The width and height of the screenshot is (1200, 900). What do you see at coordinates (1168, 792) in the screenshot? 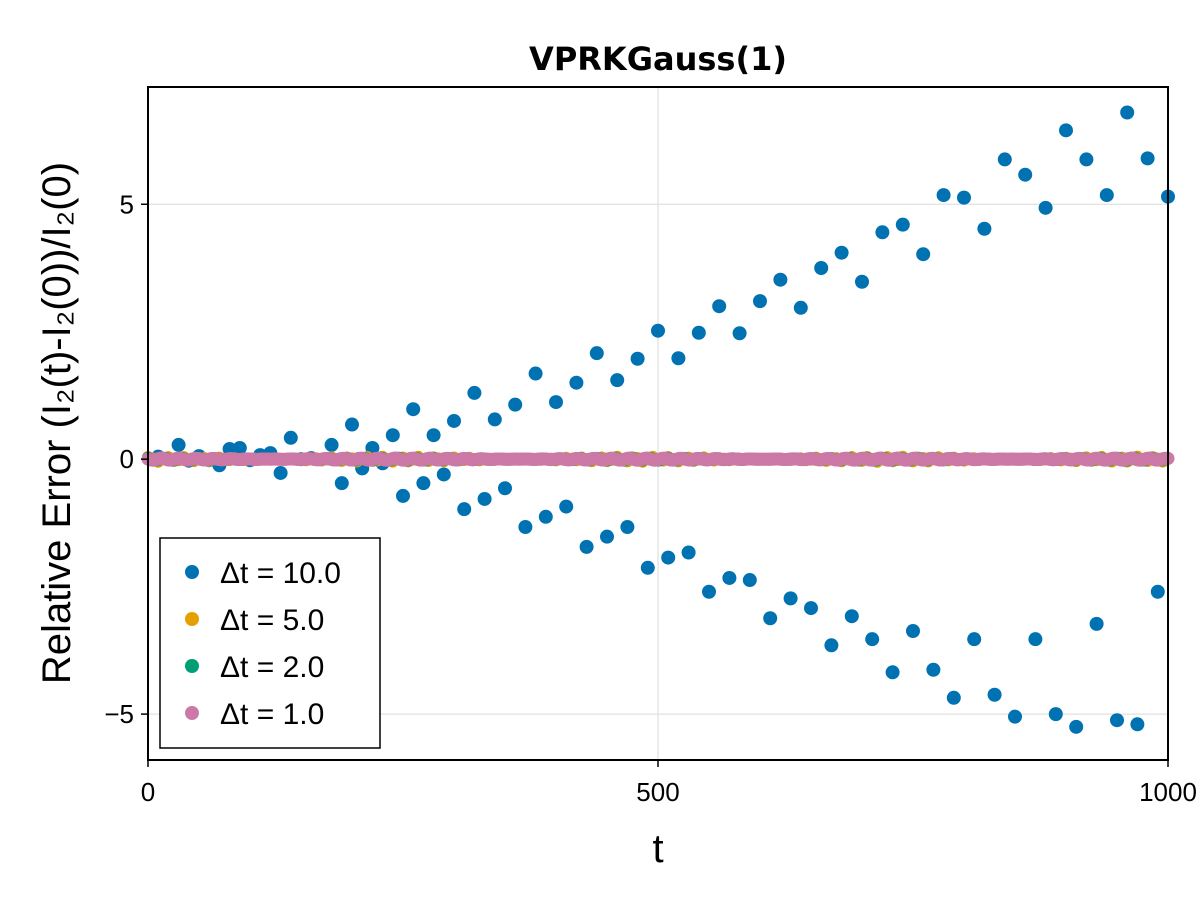
I see `x-tick-label: 1000` at bounding box center [1168, 792].